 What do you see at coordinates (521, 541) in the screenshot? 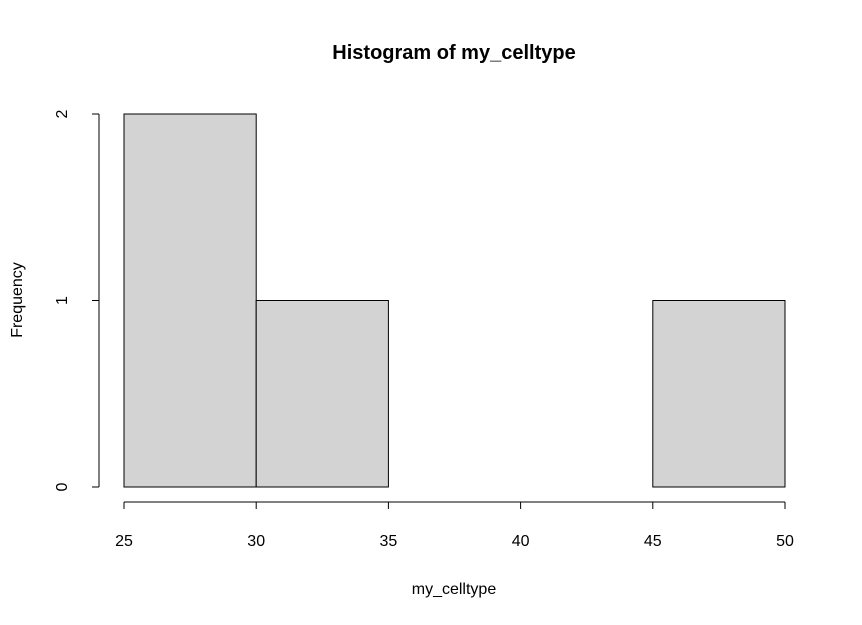
I see `x-tick-label-40: 40` at bounding box center [521, 541].